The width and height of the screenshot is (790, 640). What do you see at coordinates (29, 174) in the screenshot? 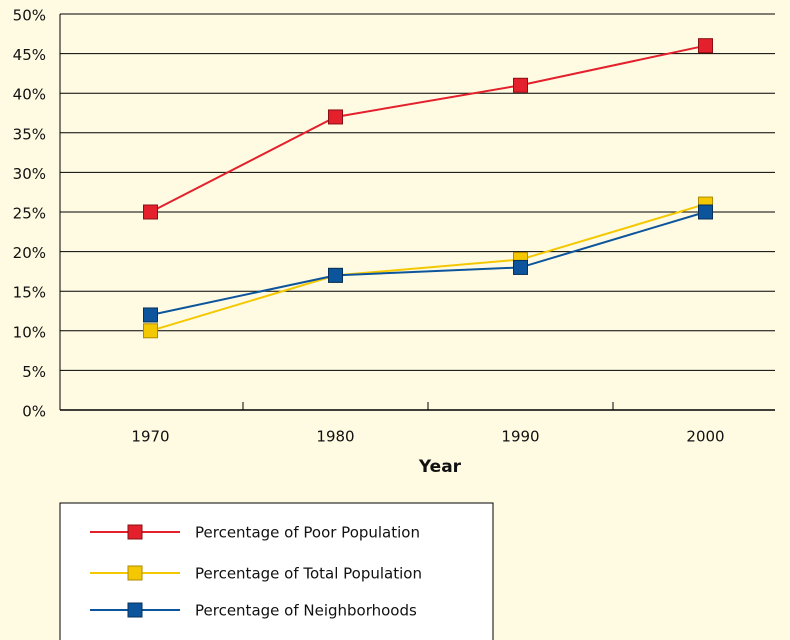
I see `y-tick-label: 30%` at bounding box center [29, 174].